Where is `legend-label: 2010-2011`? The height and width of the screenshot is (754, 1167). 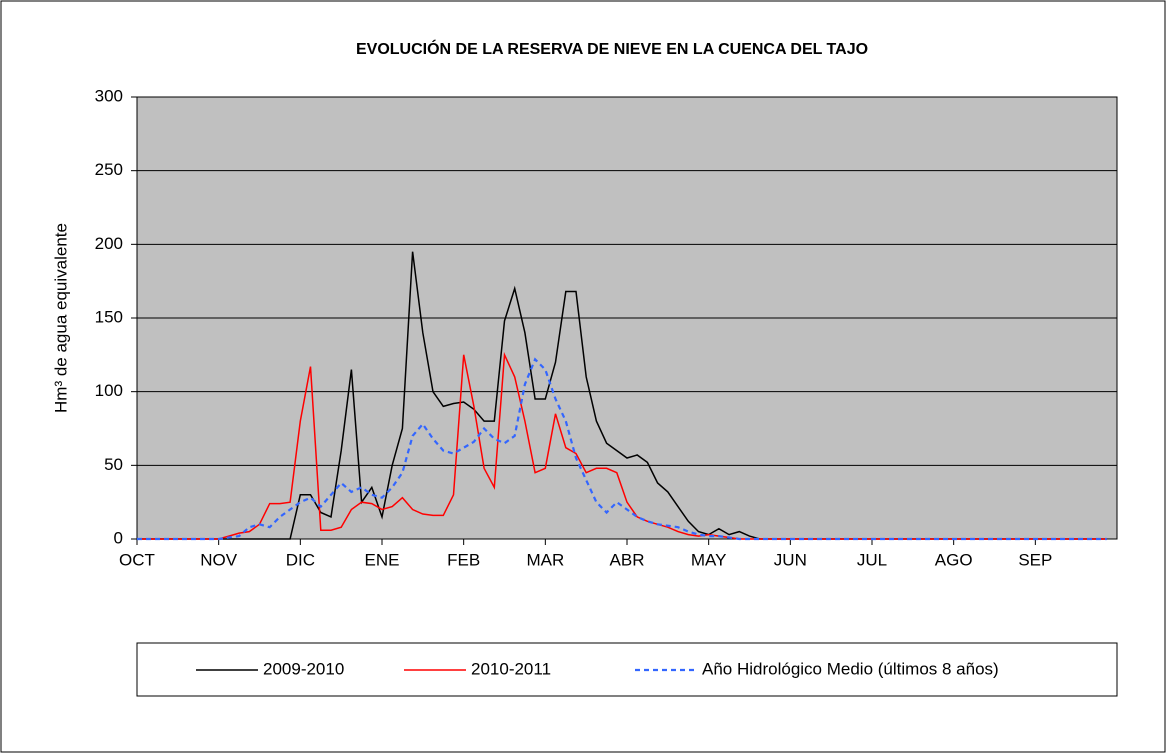 legend-label: 2010-2011 is located at coordinates (511, 668).